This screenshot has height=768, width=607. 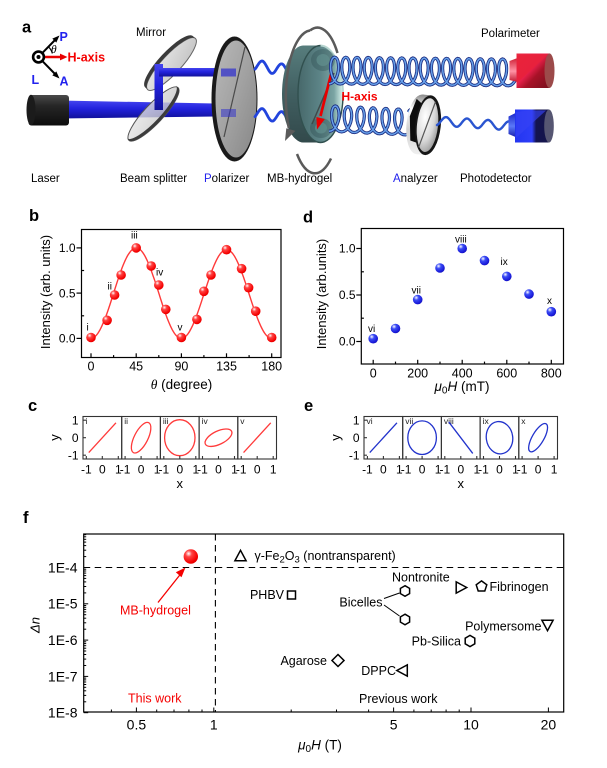 What do you see at coordinates (271, 367) in the screenshot?
I see `svg-text: 180` at bounding box center [271, 367].